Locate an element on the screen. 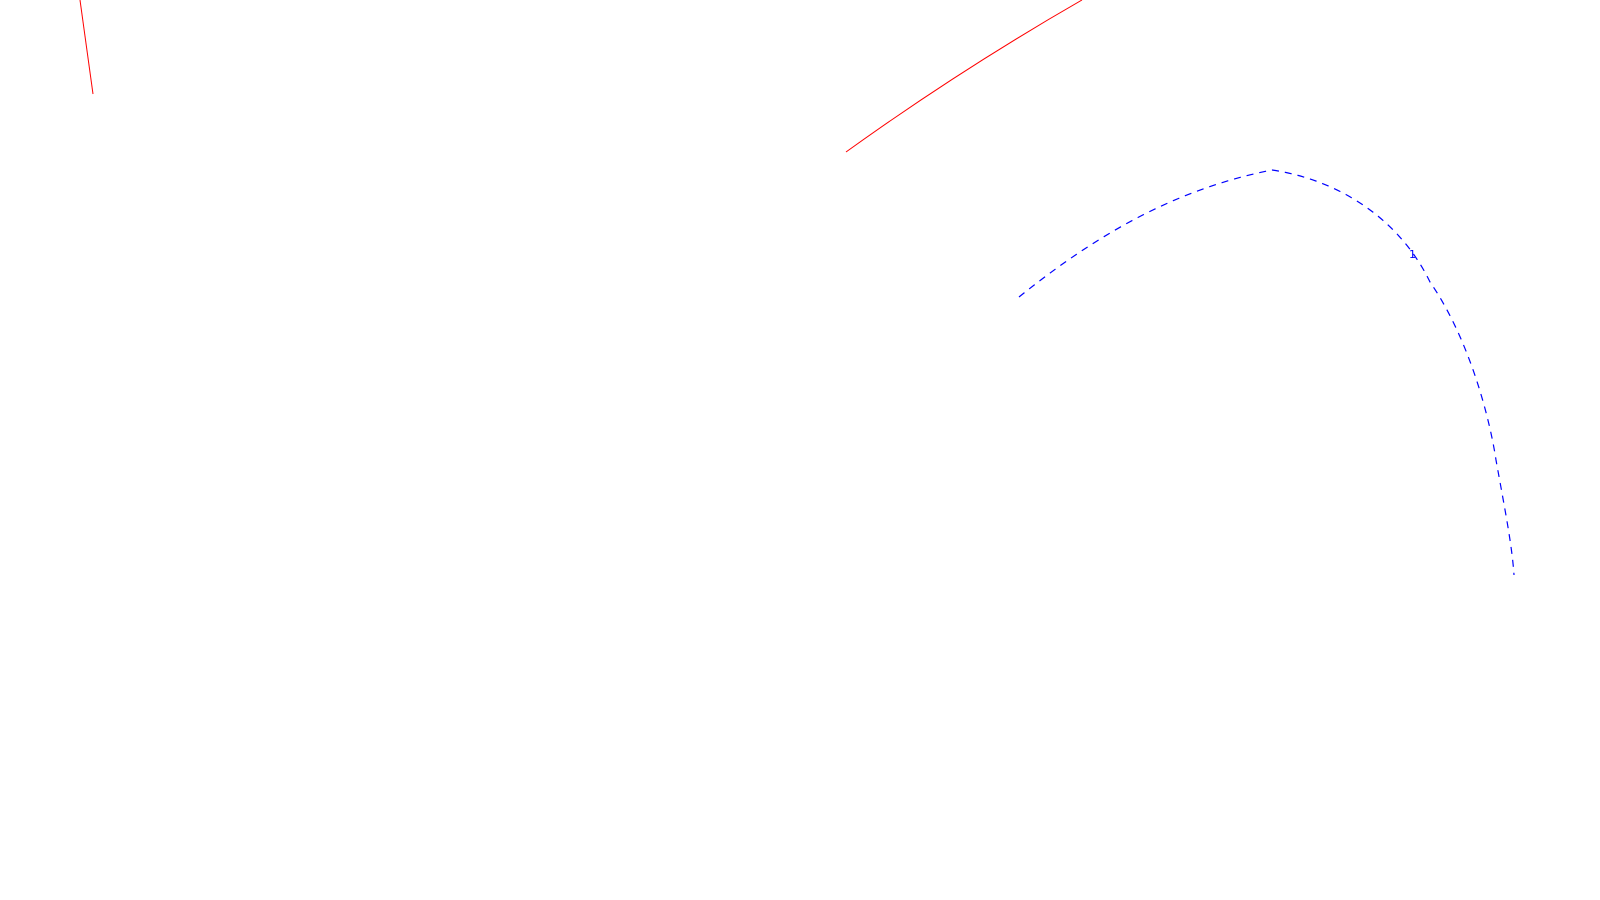 The height and width of the screenshot is (900, 1600). blue-curve-label: 1 is located at coordinates (1412, 254).